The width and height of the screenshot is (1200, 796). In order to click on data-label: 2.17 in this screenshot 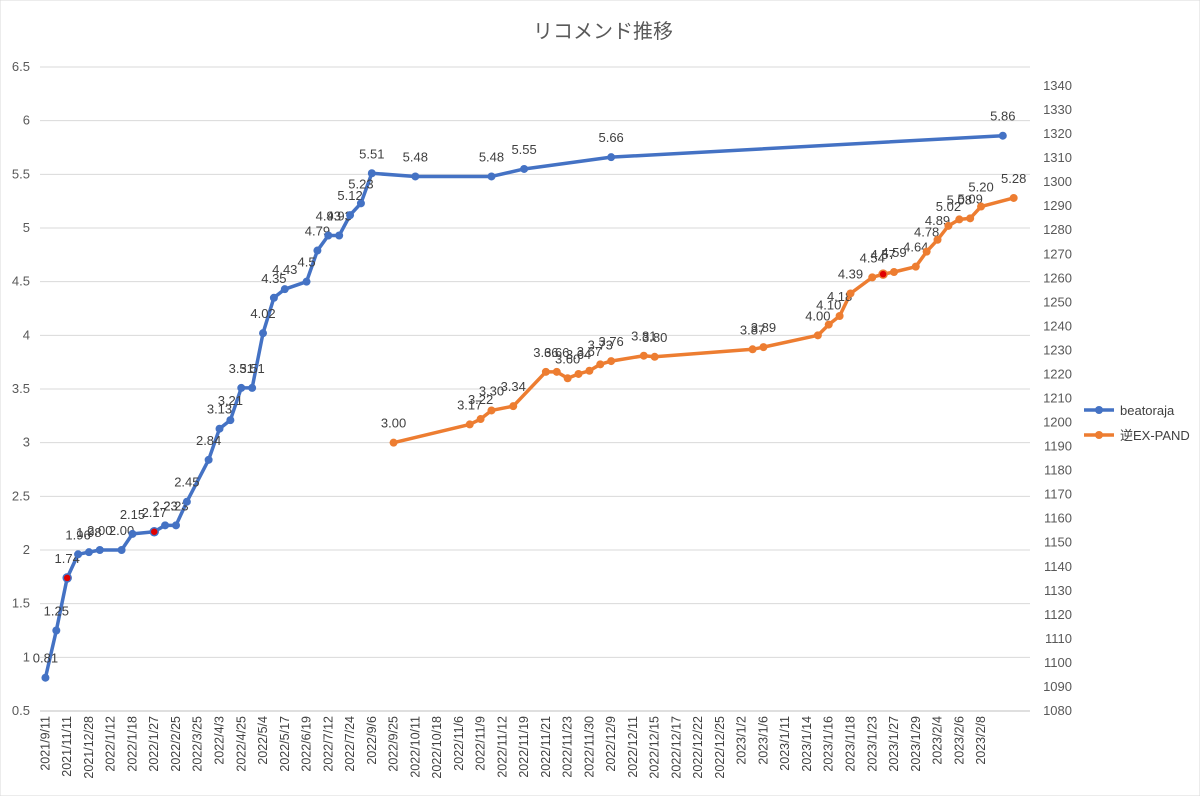, I will do `click(154, 512)`.